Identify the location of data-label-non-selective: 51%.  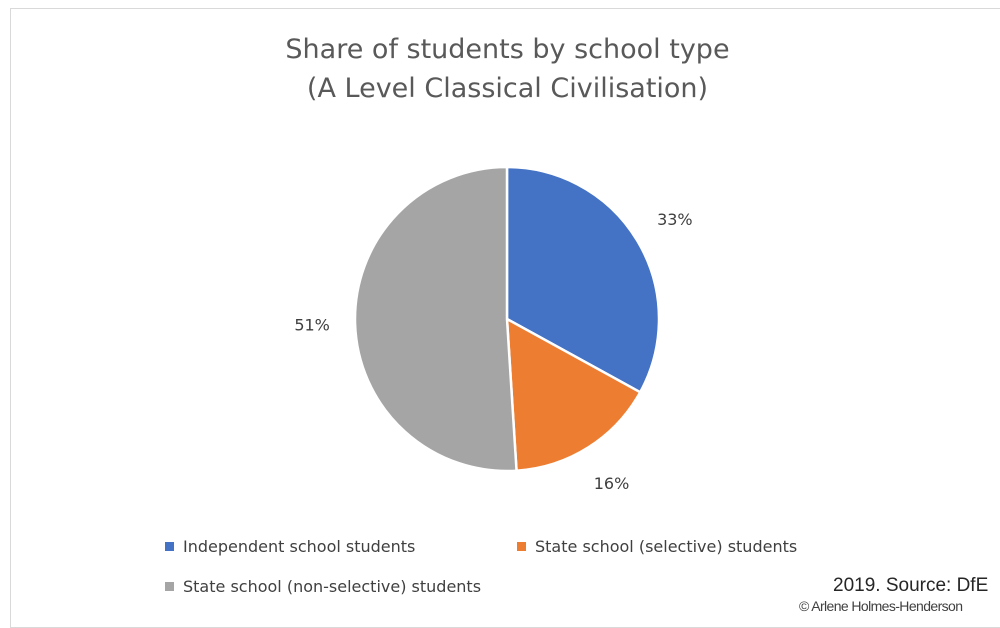
(312, 325).